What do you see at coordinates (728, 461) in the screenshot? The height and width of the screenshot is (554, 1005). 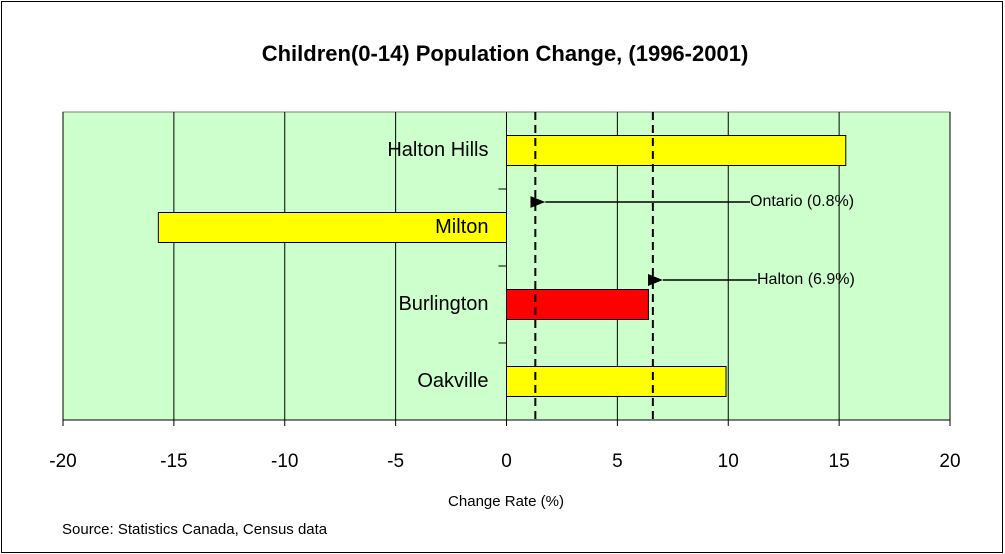 I see `x-tick-label: 10` at bounding box center [728, 461].